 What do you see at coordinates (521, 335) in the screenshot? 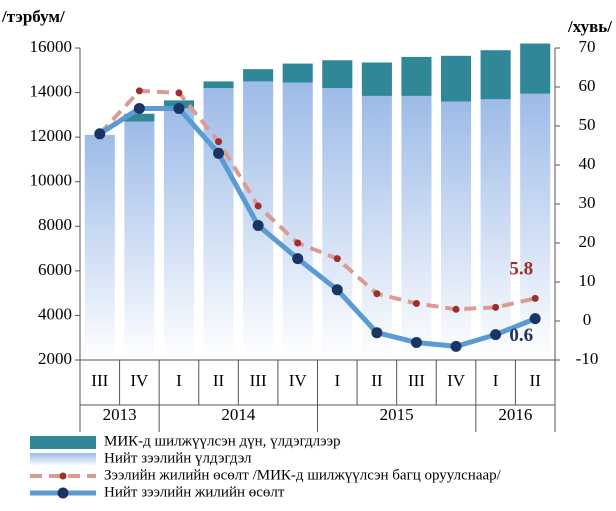
I see `data-label: 0.6` at bounding box center [521, 335].